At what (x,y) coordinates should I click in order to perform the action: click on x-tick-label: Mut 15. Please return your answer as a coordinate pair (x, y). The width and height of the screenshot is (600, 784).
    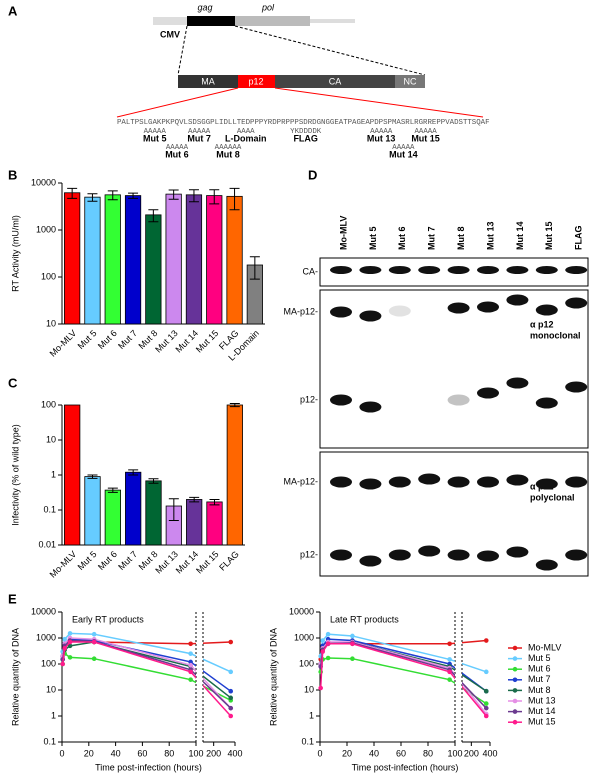
    Looking at the image, I should click on (207, 562).